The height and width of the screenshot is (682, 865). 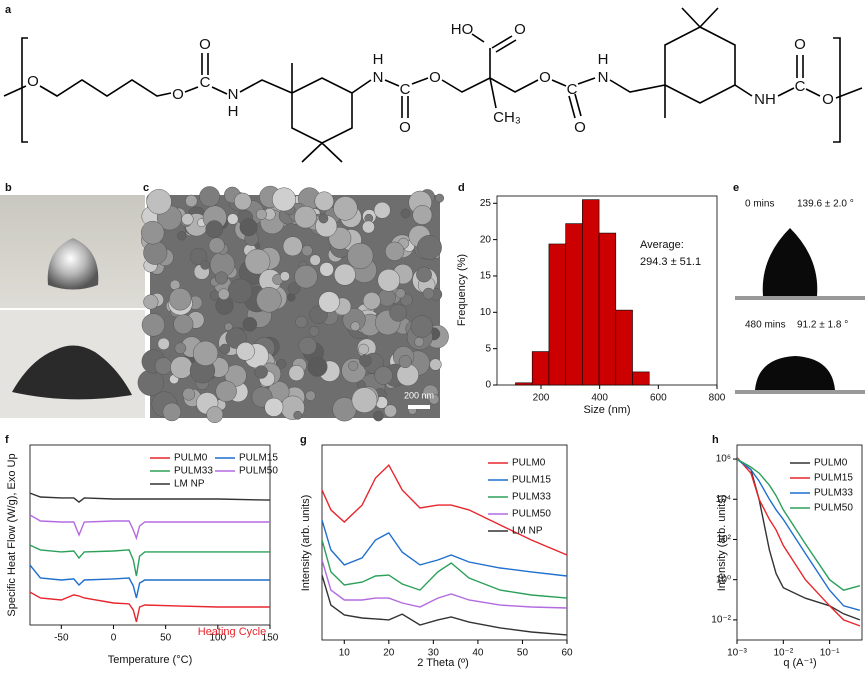 What do you see at coordinates (670, 262) in the screenshot?
I see `annotation: 294.3 ± 51.1` at bounding box center [670, 262].